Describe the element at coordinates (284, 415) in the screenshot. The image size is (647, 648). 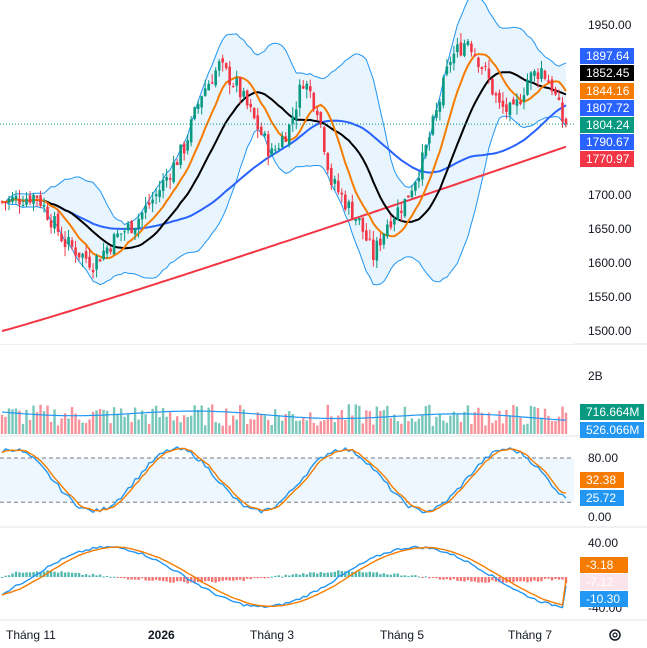
I see `volume-ma-line` at that location.